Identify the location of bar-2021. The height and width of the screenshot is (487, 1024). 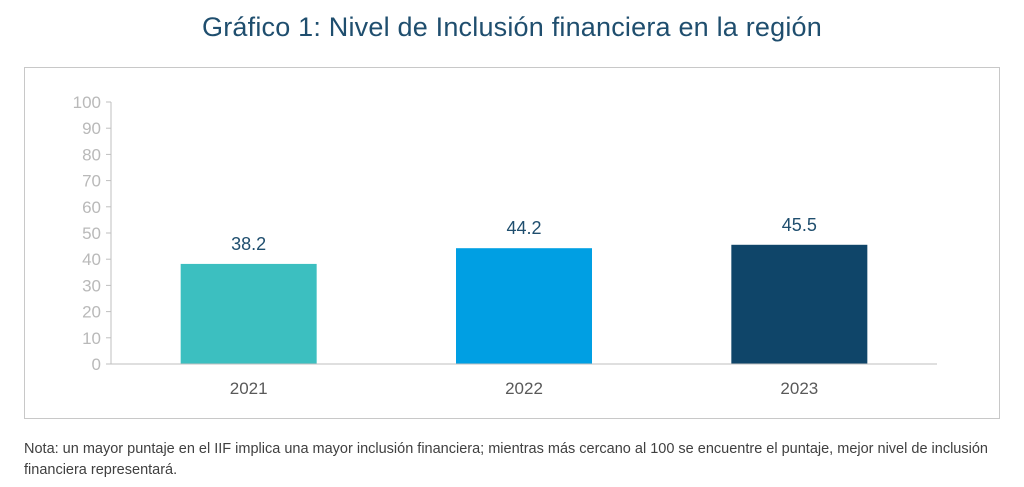
(248, 313).